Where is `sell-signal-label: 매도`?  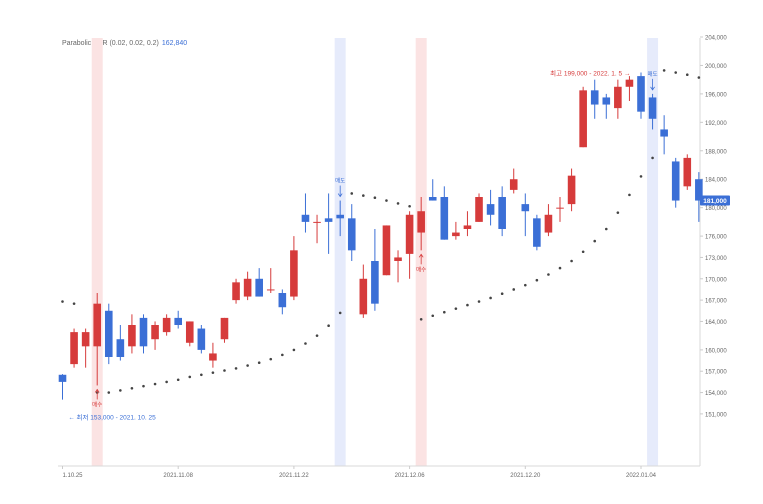
sell-signal-label: 매도 is located at coordinates (653, 74).